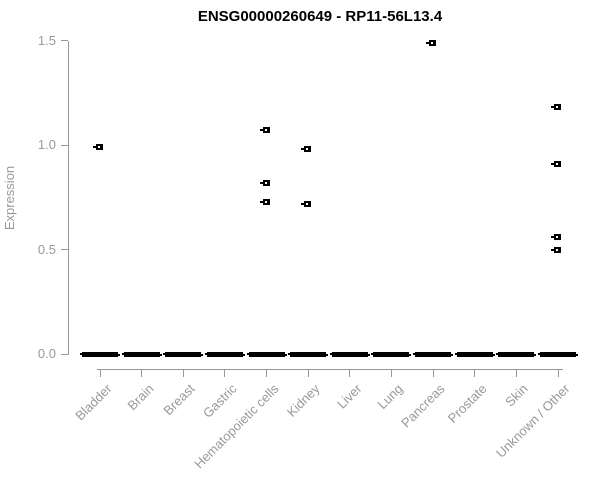 The width and height of the screenshot is (600, 500). Describe the element at coordinates (46, 249) in the screenshot. I see `y-axis-tick-label: 0.5` at that location.